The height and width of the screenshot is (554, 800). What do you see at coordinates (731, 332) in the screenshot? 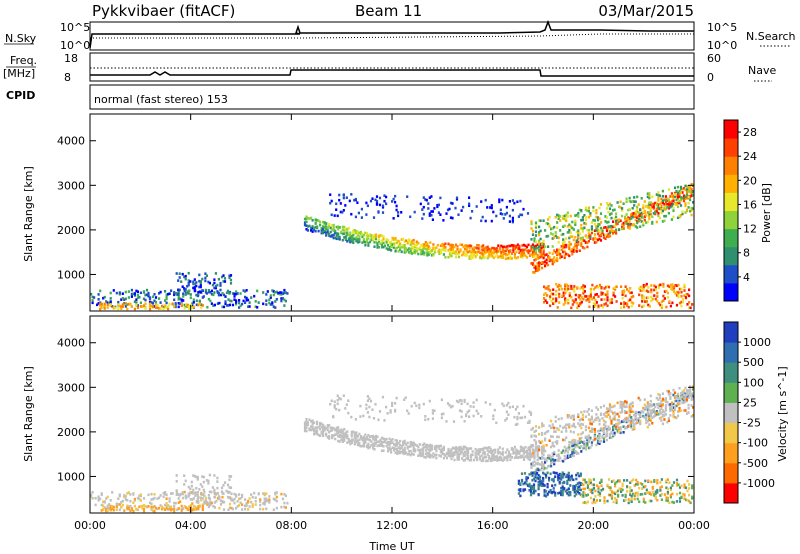
I see `colorbar-swatch` at bounding box center [731, 332].